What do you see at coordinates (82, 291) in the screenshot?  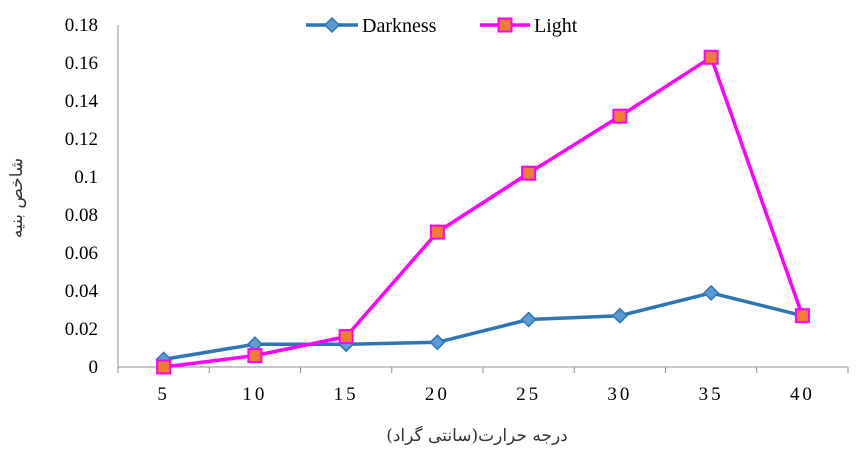 I see `y-tick-label: 0.04` at bounding box center [82, 291].